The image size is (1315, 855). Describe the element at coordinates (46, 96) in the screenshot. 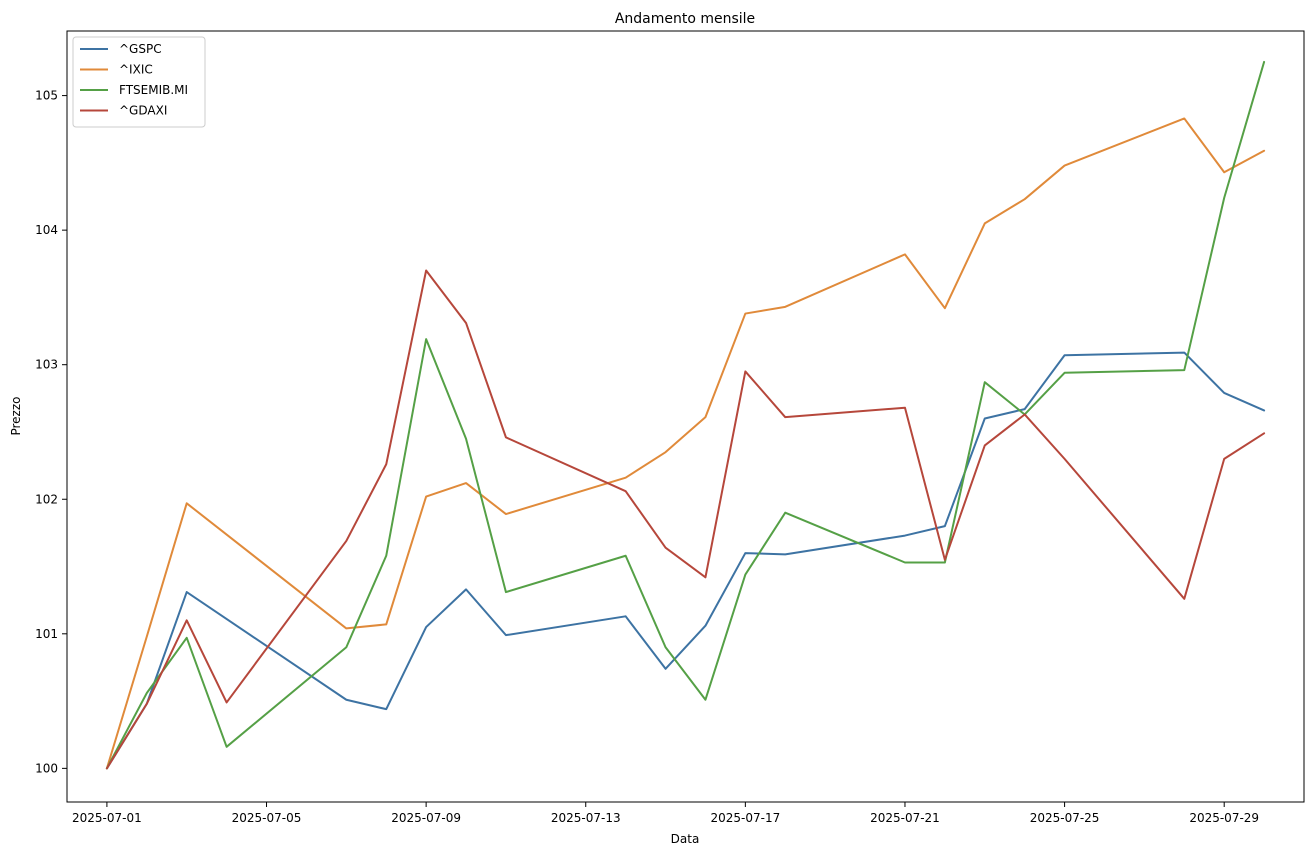

I see `y-tick-label: 105` at that location.